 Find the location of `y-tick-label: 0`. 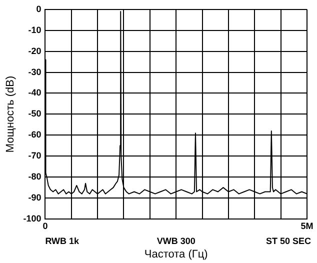

y-tick-label: 0 is located at coordinates (39, 9).